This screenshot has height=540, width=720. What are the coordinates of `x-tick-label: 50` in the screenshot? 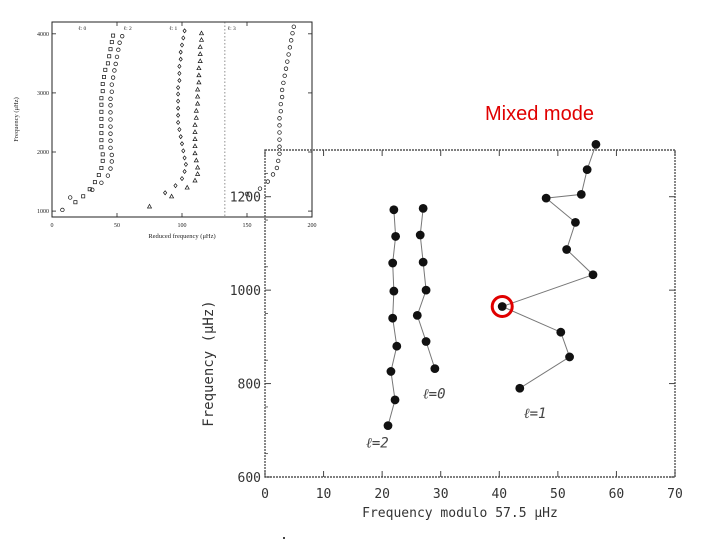 It's located at (117, 226).